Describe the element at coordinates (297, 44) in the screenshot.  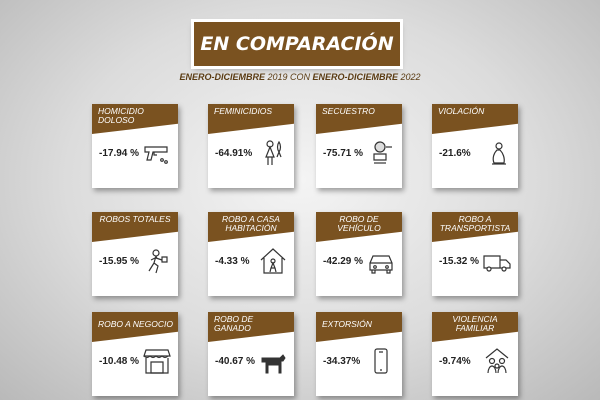
I see `page-title: EN COMPARACIÓN` at that location.